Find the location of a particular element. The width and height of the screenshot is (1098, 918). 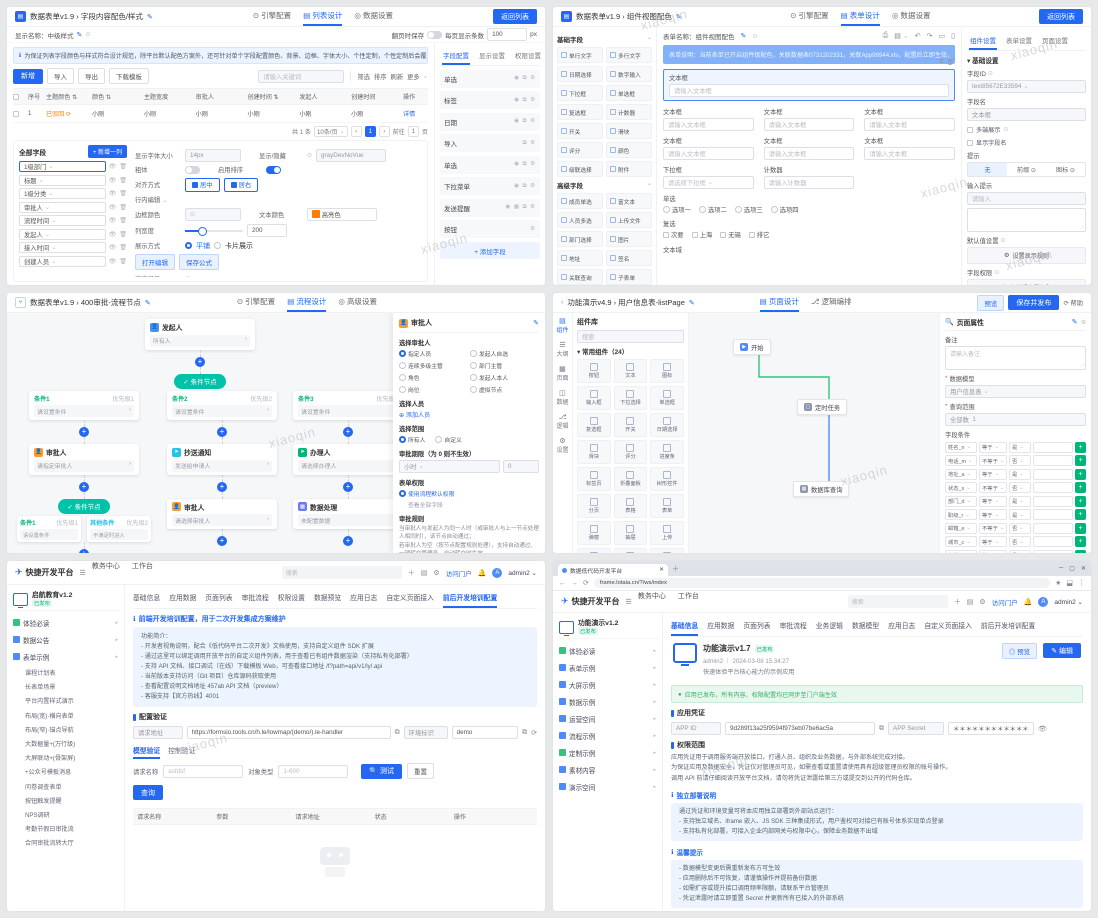

app-tab: 审批流程 is located at coordinates (793, 626).